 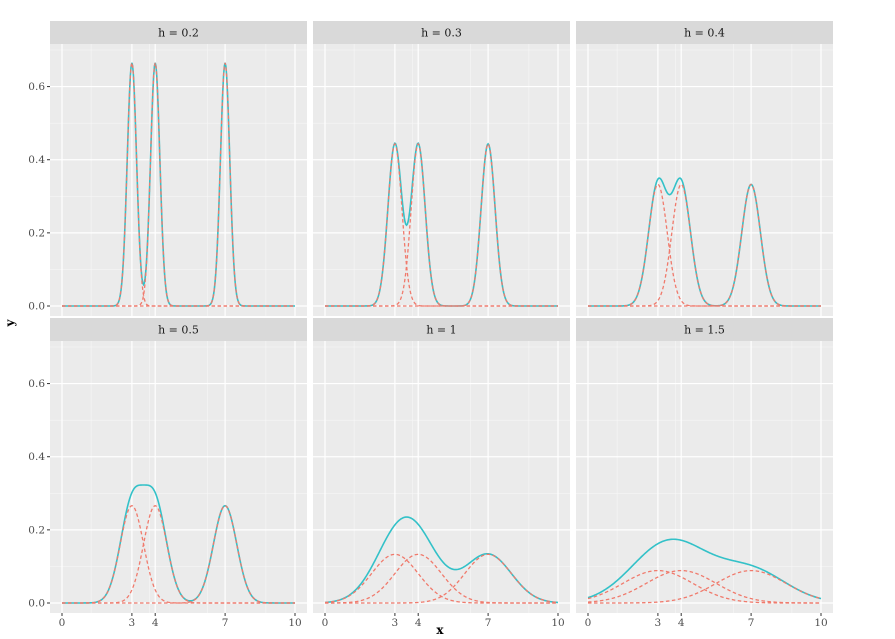 I want to click on facet-panel: h = 1 0 3 4 7 10, so click(x=441, y=473).